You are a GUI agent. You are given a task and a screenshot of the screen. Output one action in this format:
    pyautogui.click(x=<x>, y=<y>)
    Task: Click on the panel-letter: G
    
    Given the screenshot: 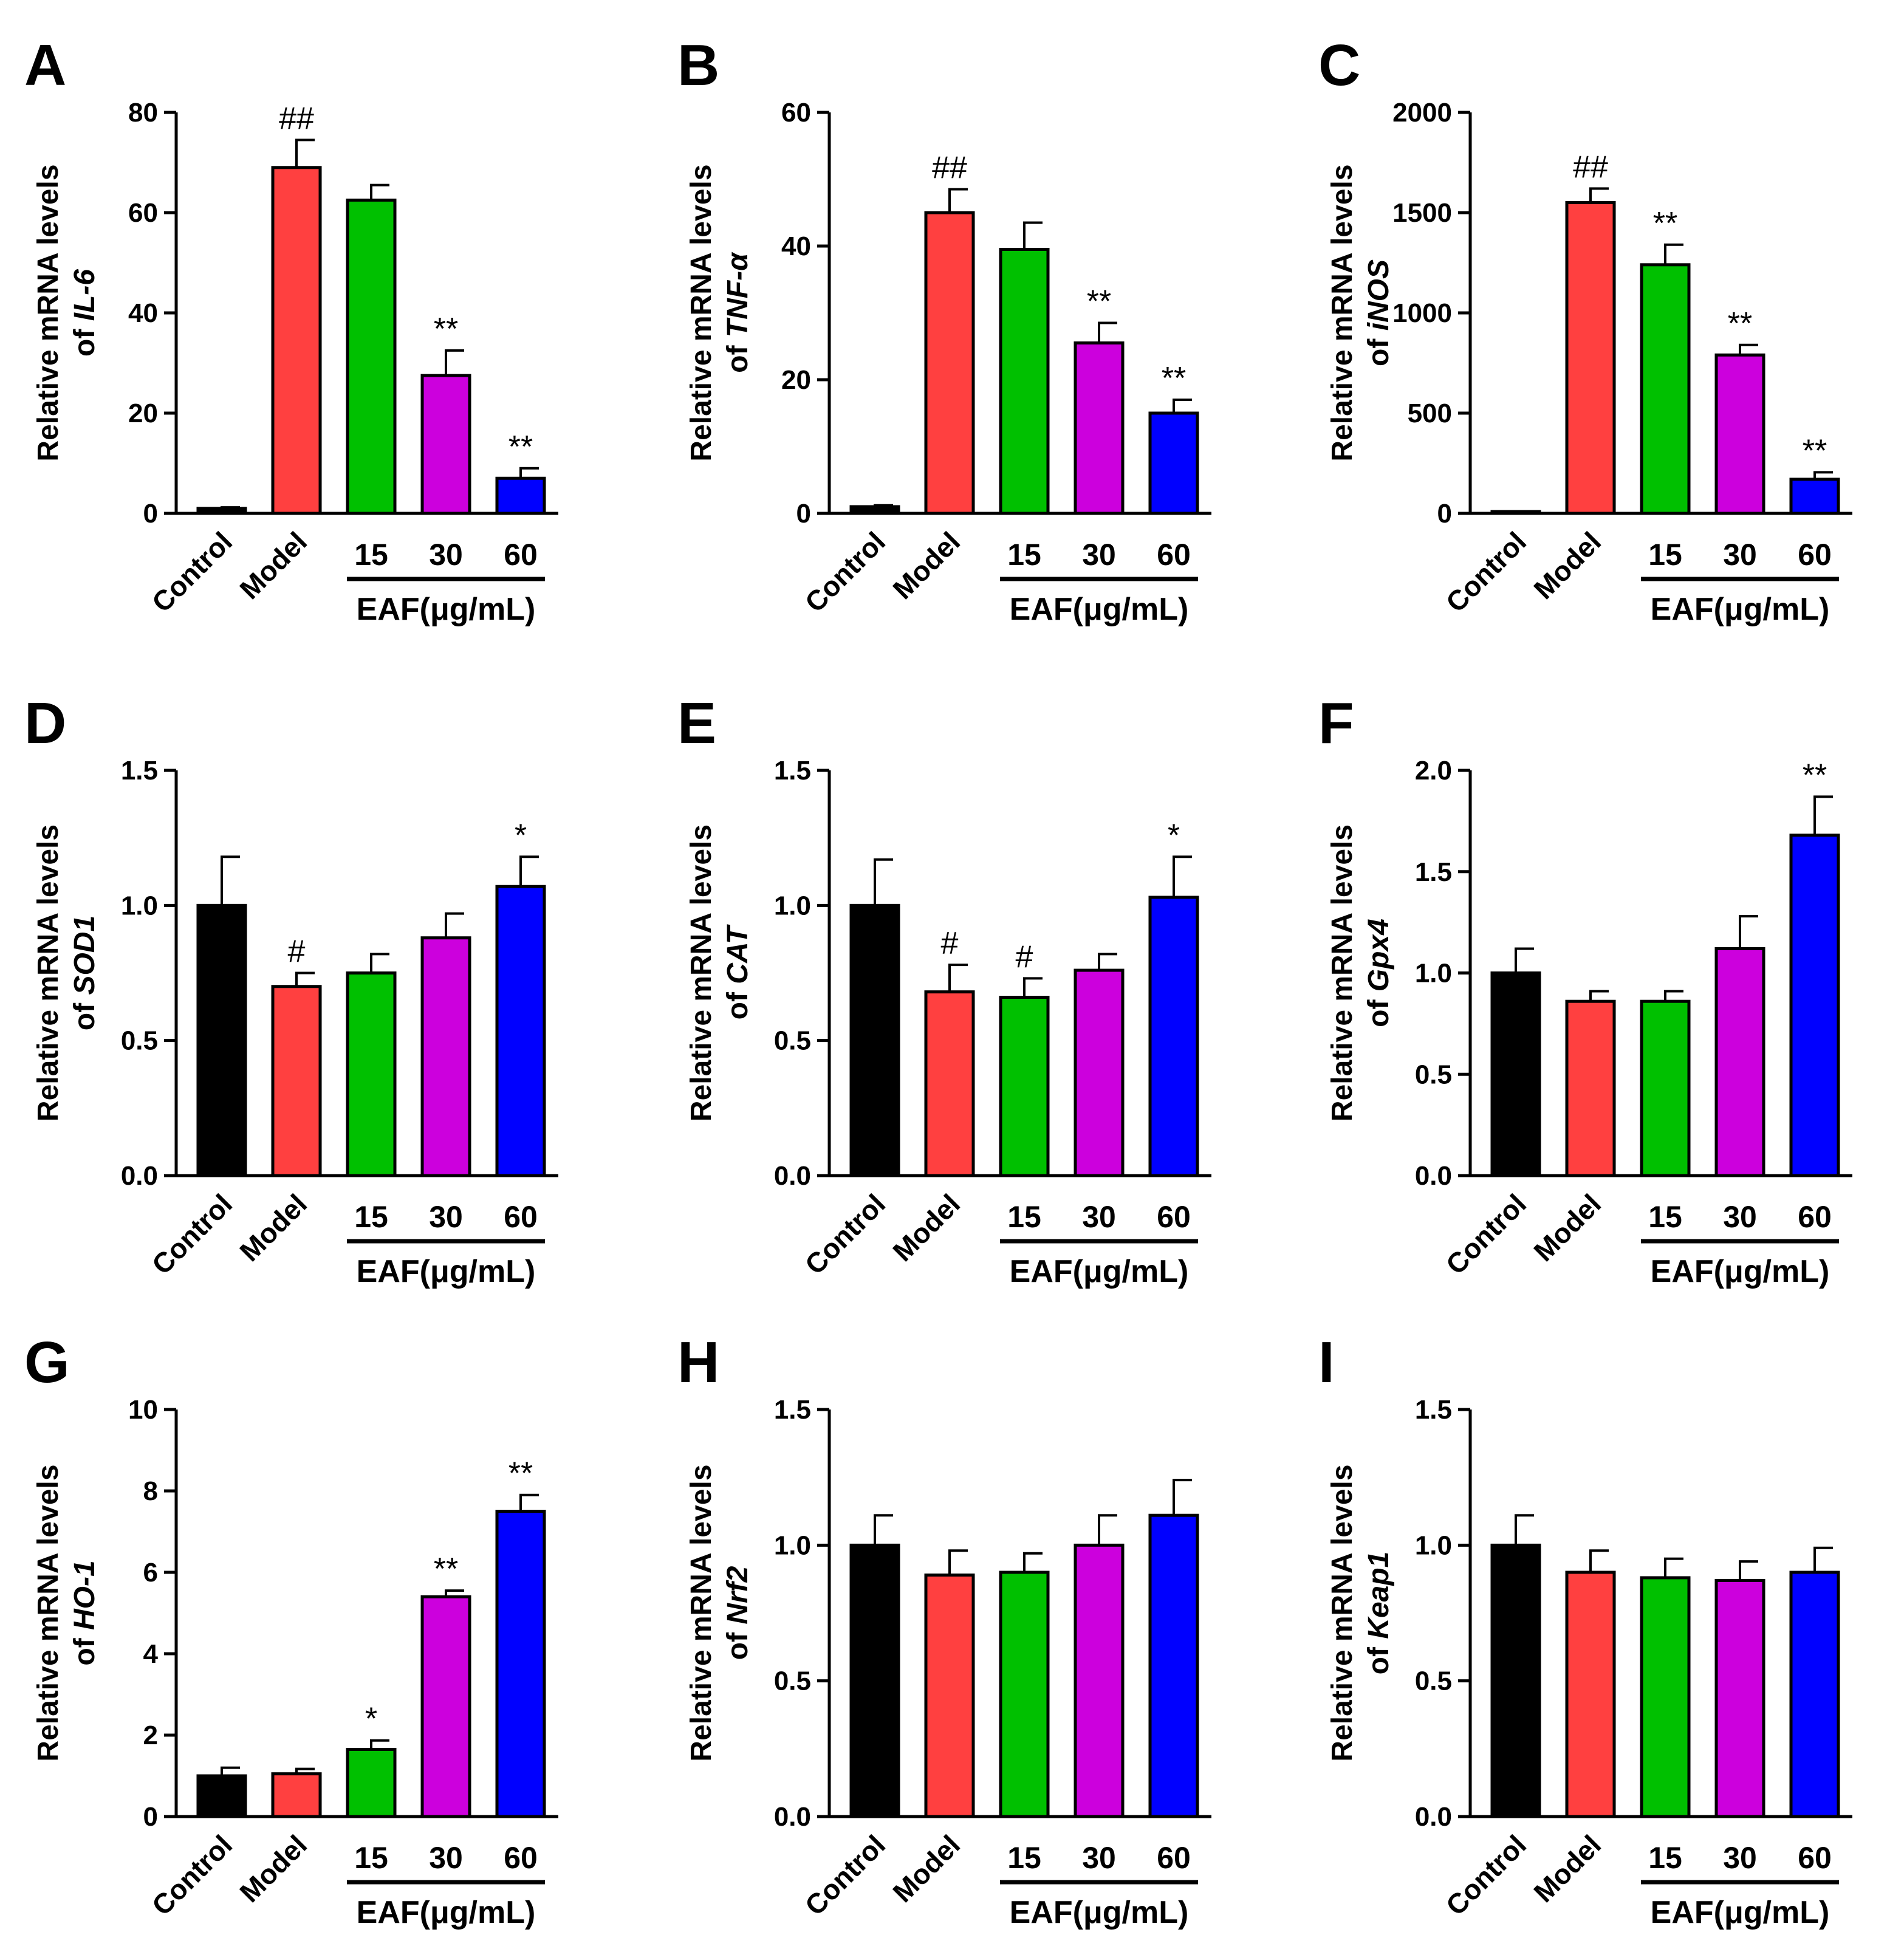 What is the action you would take?
    pyautogui.click(x=47, y=1362)
    